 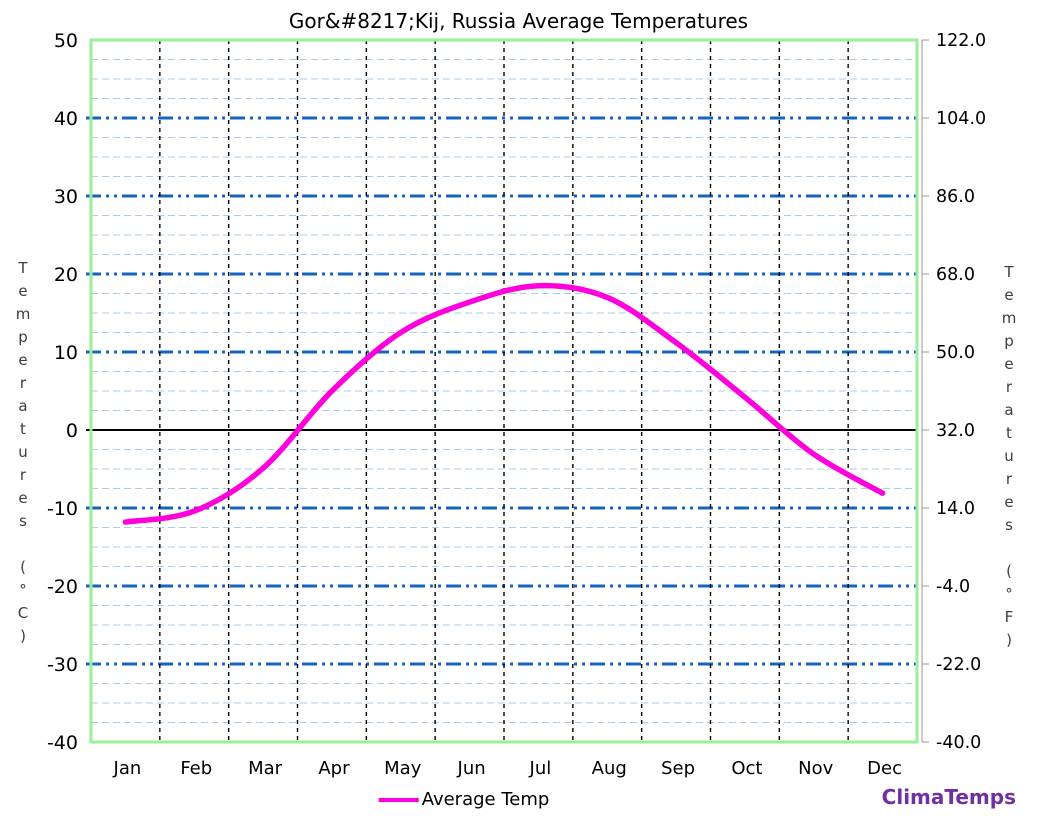 What do you see at coordinates (746, 768) in the screenshot?
I see `month-label: Oct` at bounding box center [746, 768].